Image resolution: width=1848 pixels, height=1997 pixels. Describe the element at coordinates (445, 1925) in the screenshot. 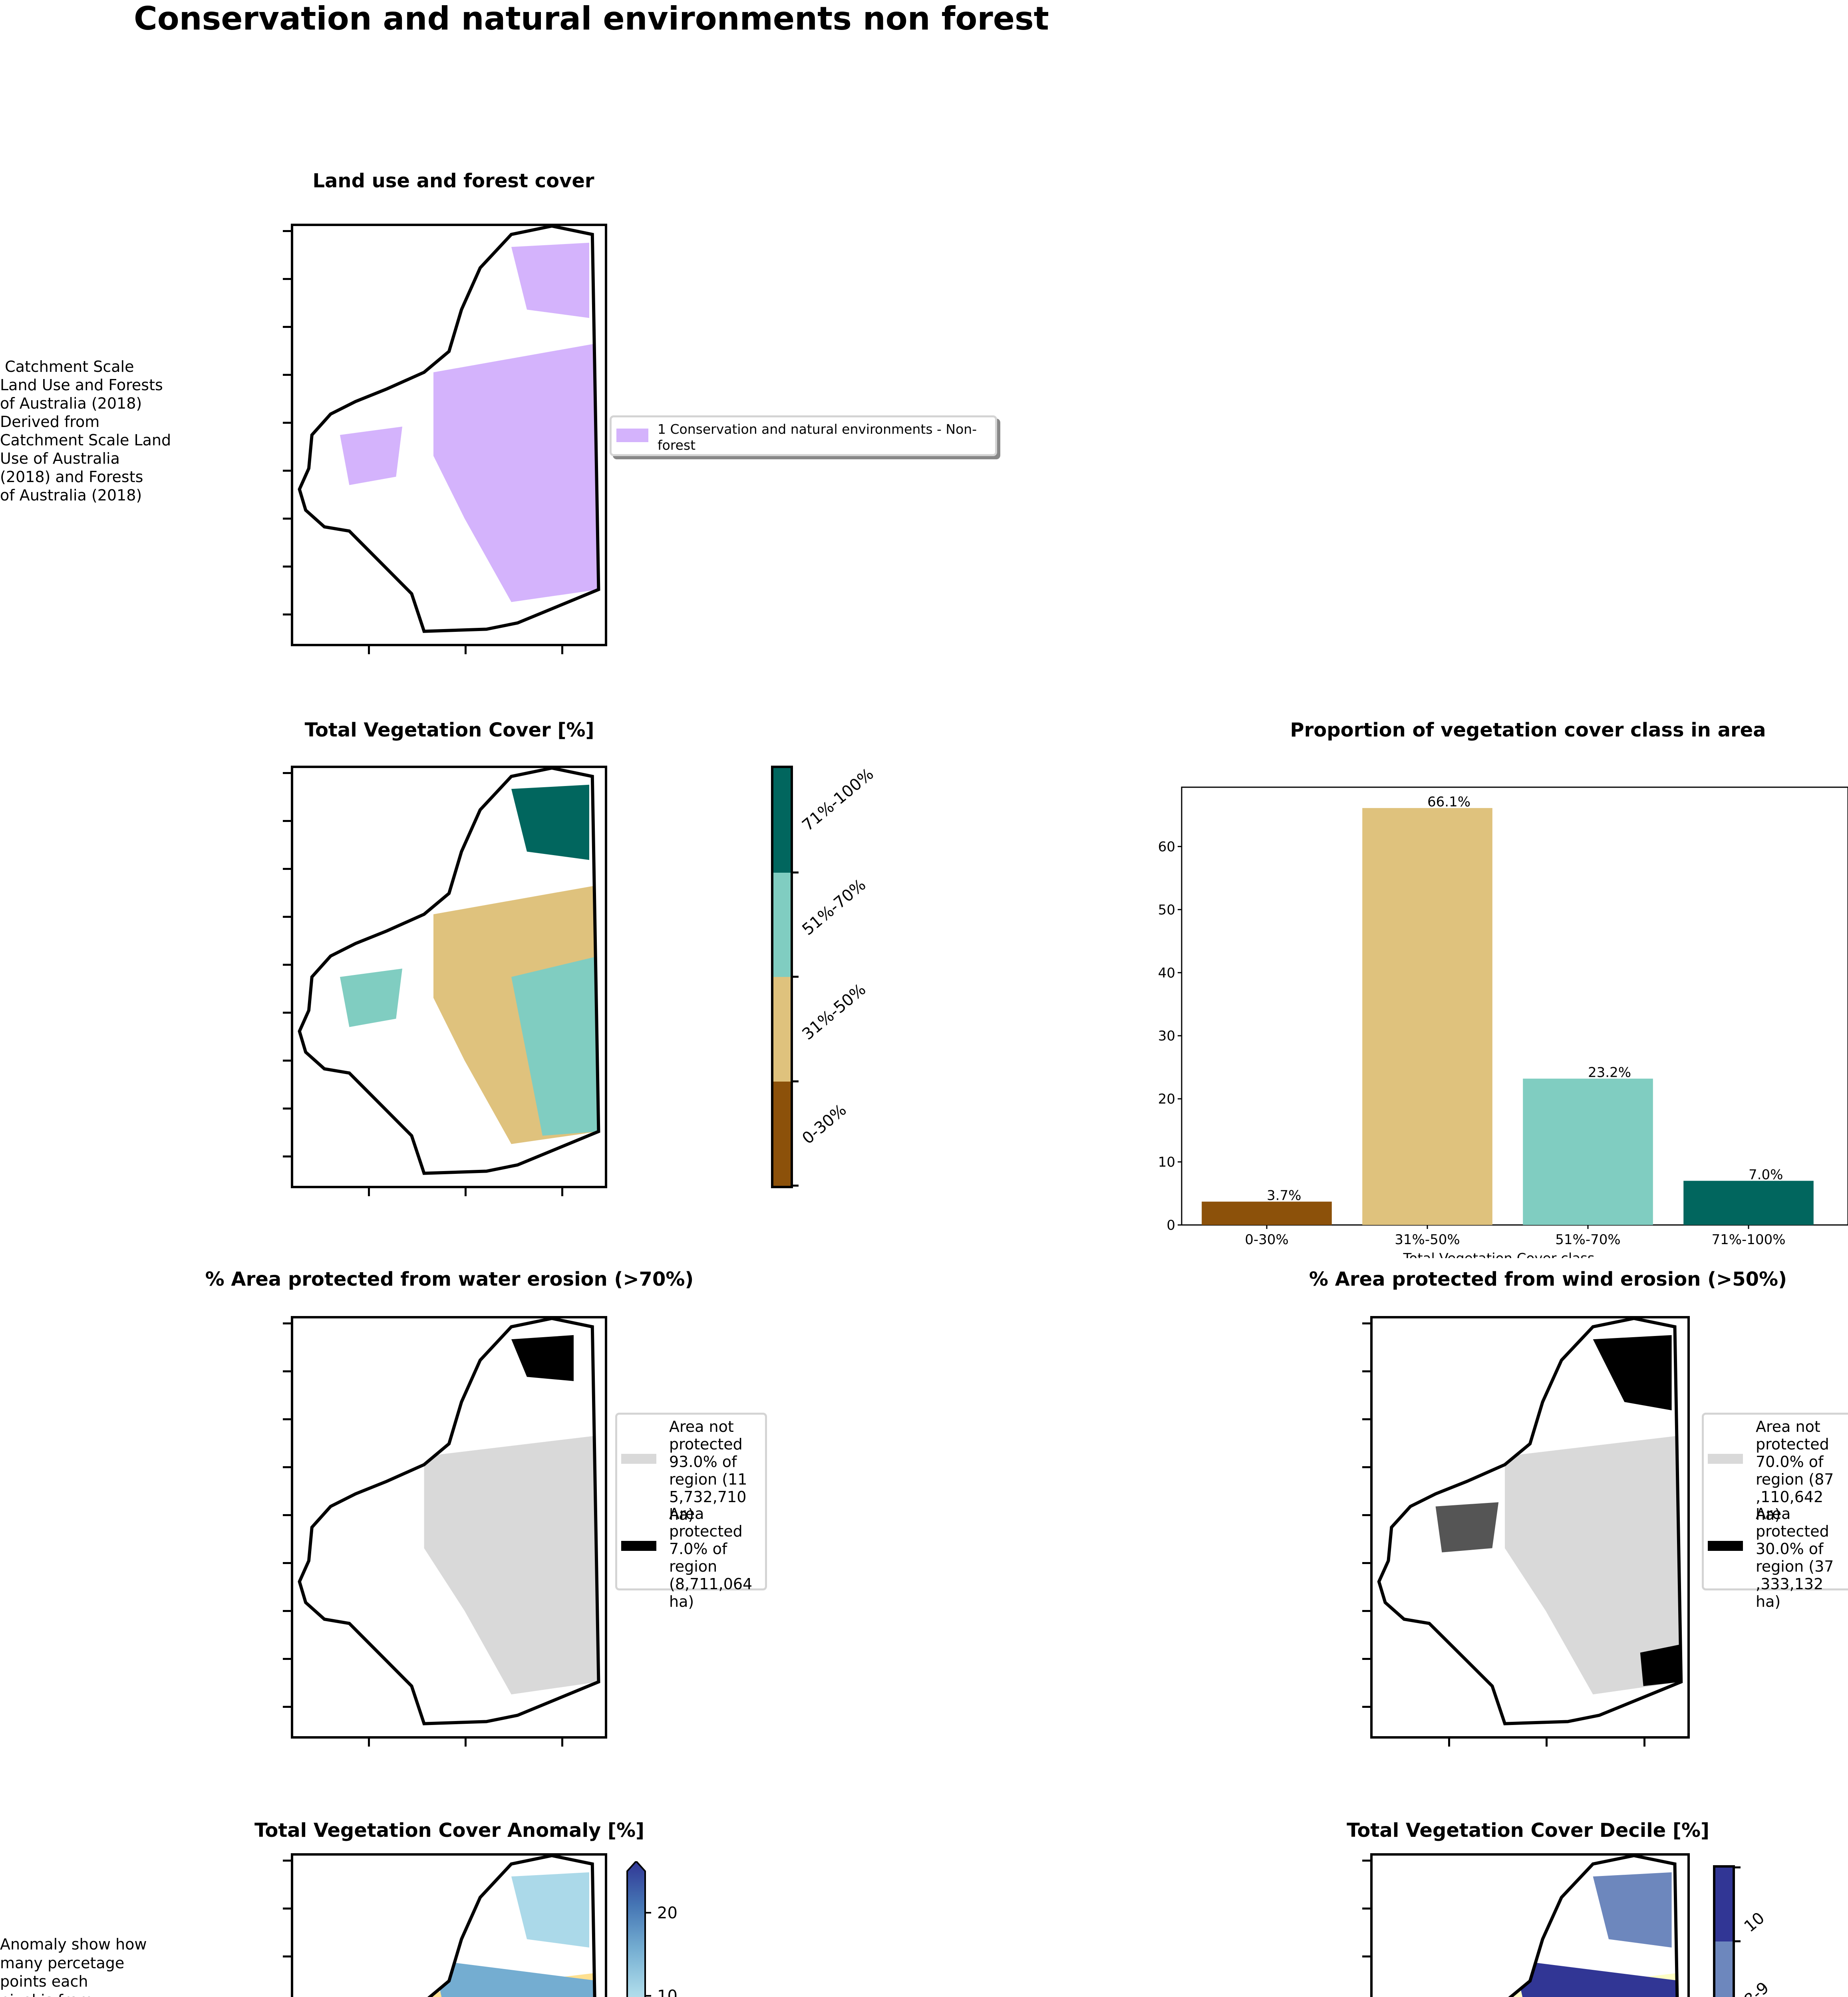

I see `anomaly-map` at that location.